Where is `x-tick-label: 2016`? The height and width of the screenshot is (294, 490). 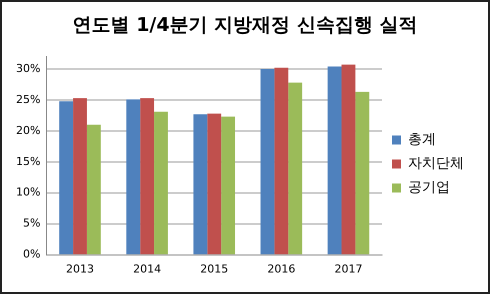
x-tick-label: 2016 is located at coordinates (281, 269).